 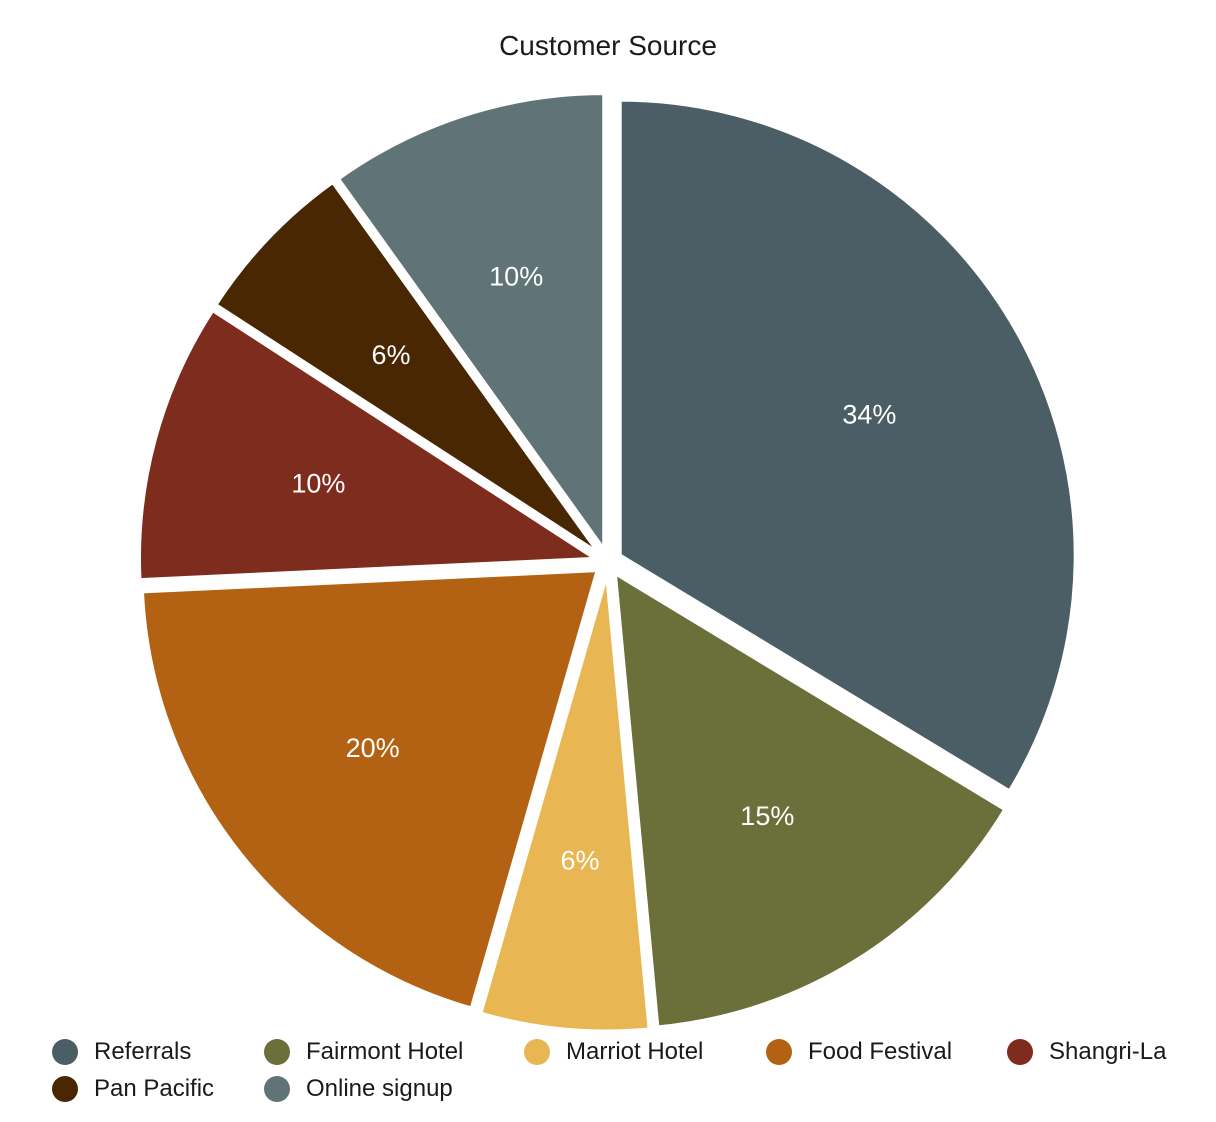 What do you see at coordinates (65, 1089) in the screenshot?
I see `legend-swatch-pan-pacific` at bounding box center [65, 1089].